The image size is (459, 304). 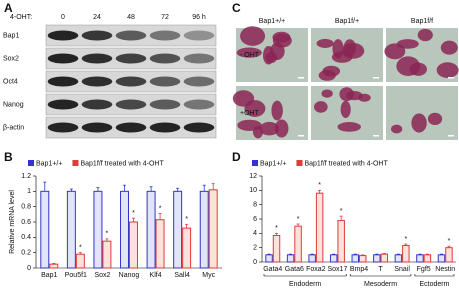 I want to click on protein-label: Bap1, so click(x=11, y=35).